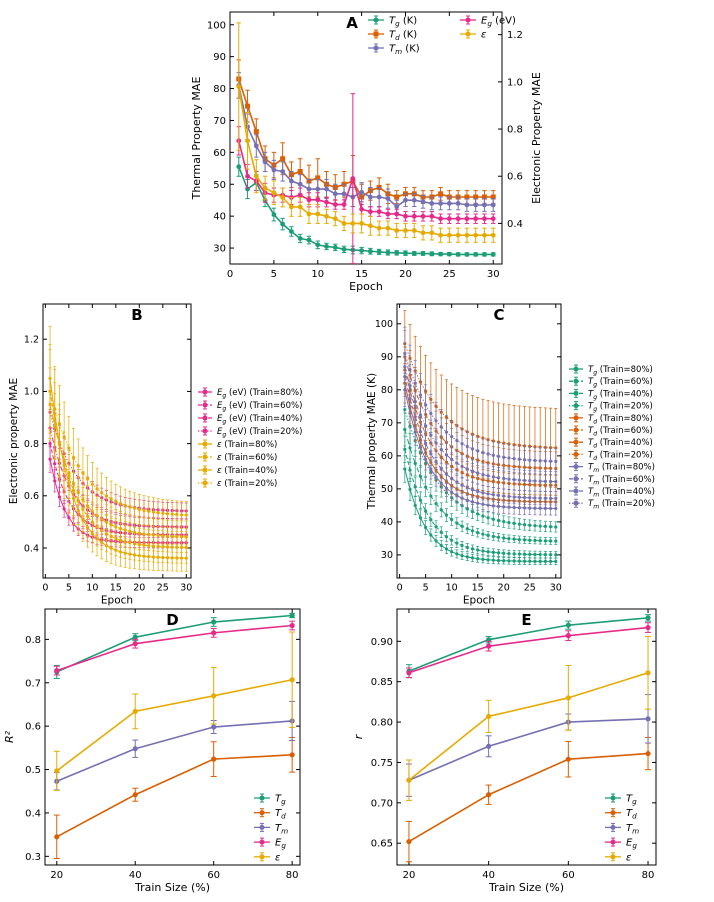 This screenshot has width=714, height=902. I want to click on legend-label: Eg (eV) (Train=20%), so click(259, 433).